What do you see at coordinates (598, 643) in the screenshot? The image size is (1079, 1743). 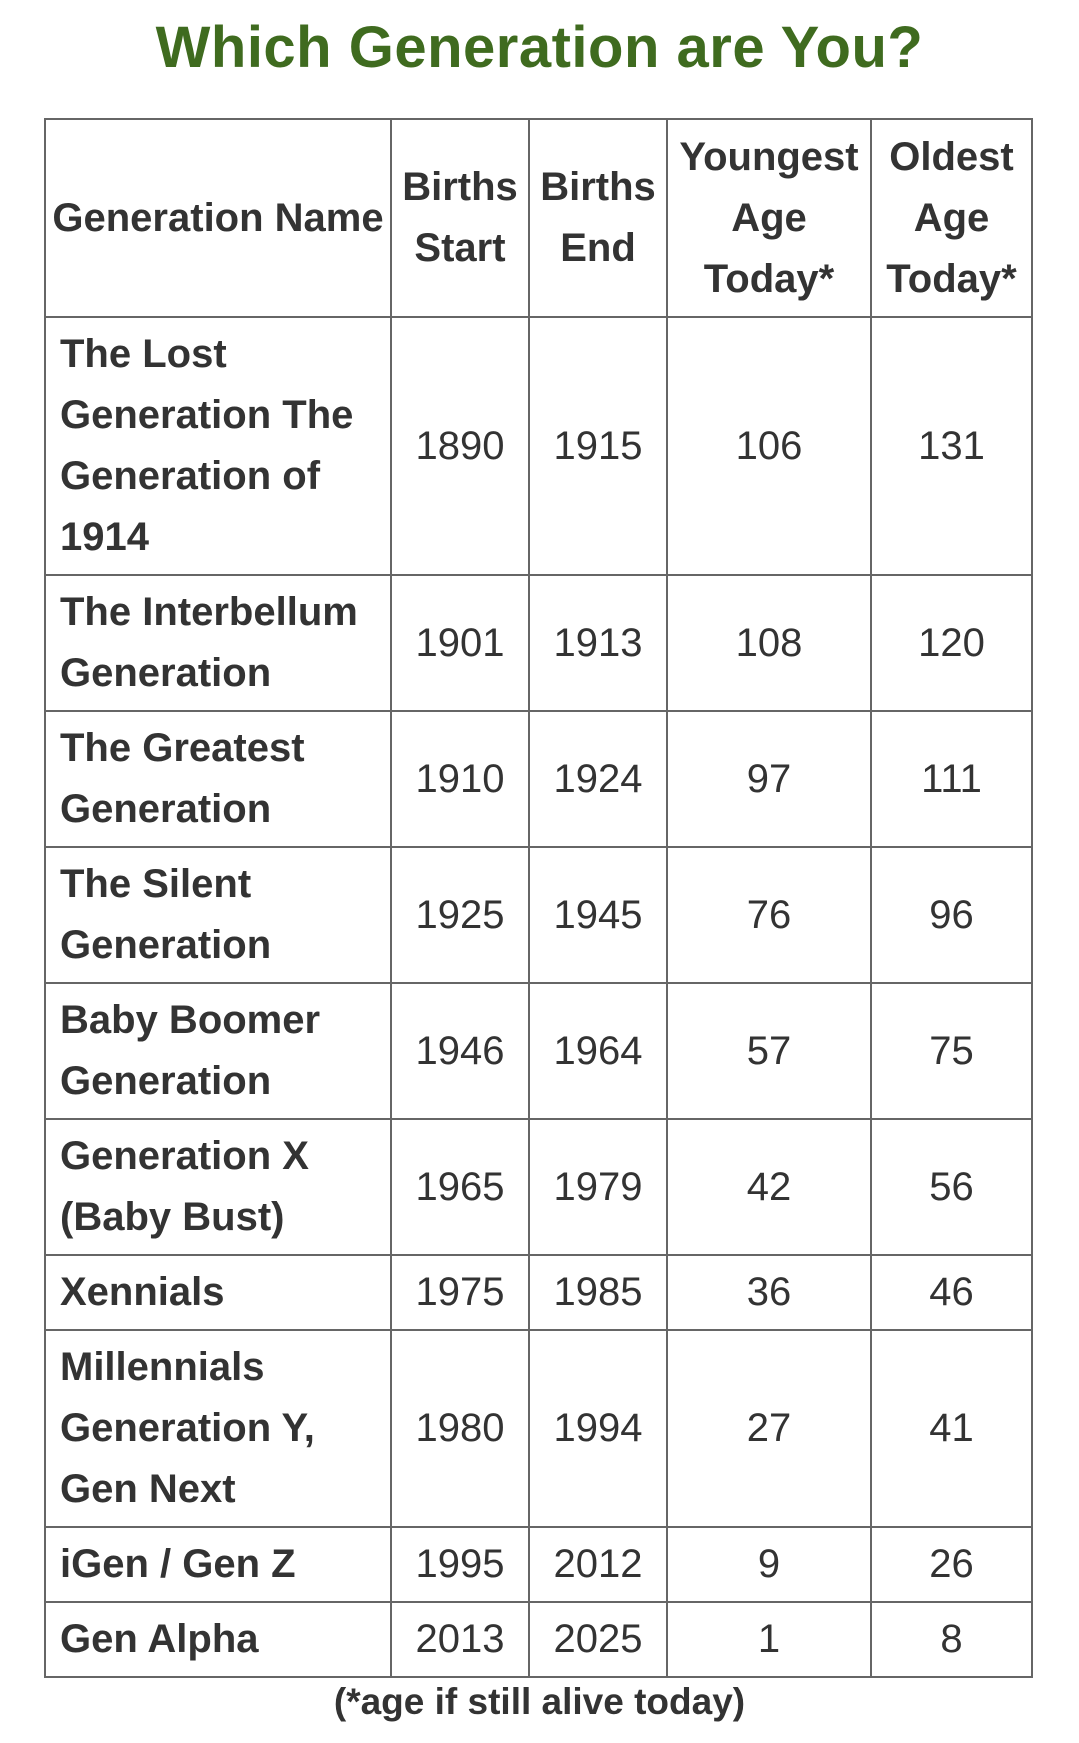 I see `births-end-cell: 1913` at bounding box center [598, 643].